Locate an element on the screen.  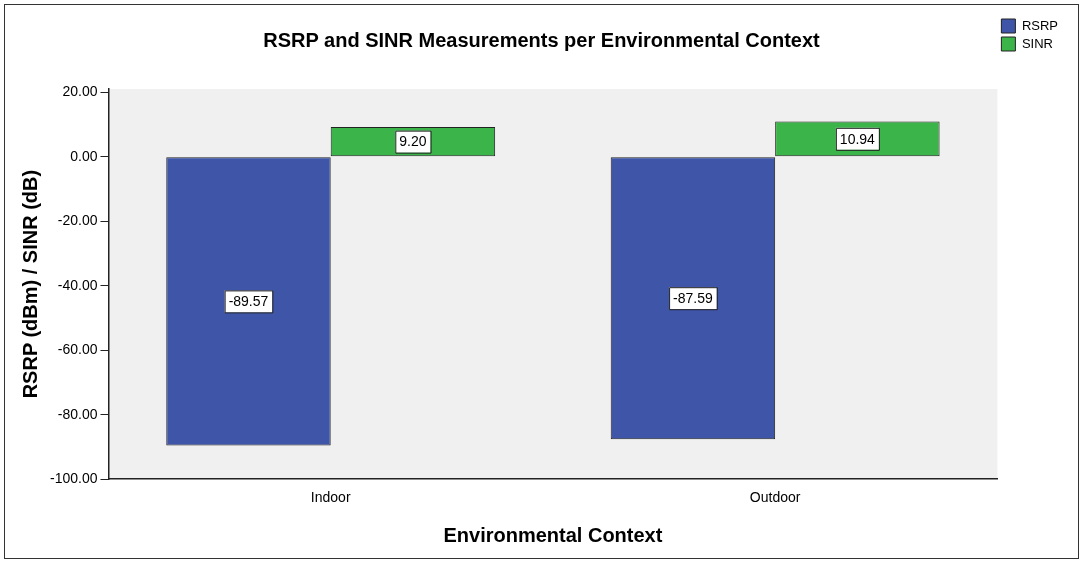
y-tick-label: -40.00 is located at coordinates (77, 284).